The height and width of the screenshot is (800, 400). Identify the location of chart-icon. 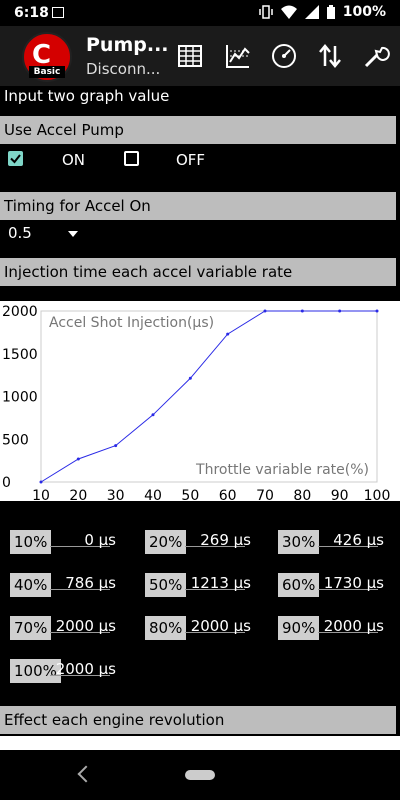
(238, 56).